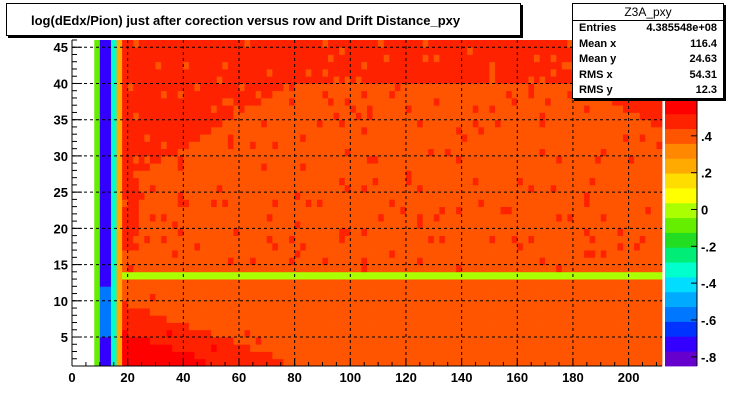 This screenshot has width=735, height=408. What do you see at coordinates (648, 60) in the screenshot?
I see `stats-row-mean-y: Mean y 24.63` at bounding box center [648, 60].